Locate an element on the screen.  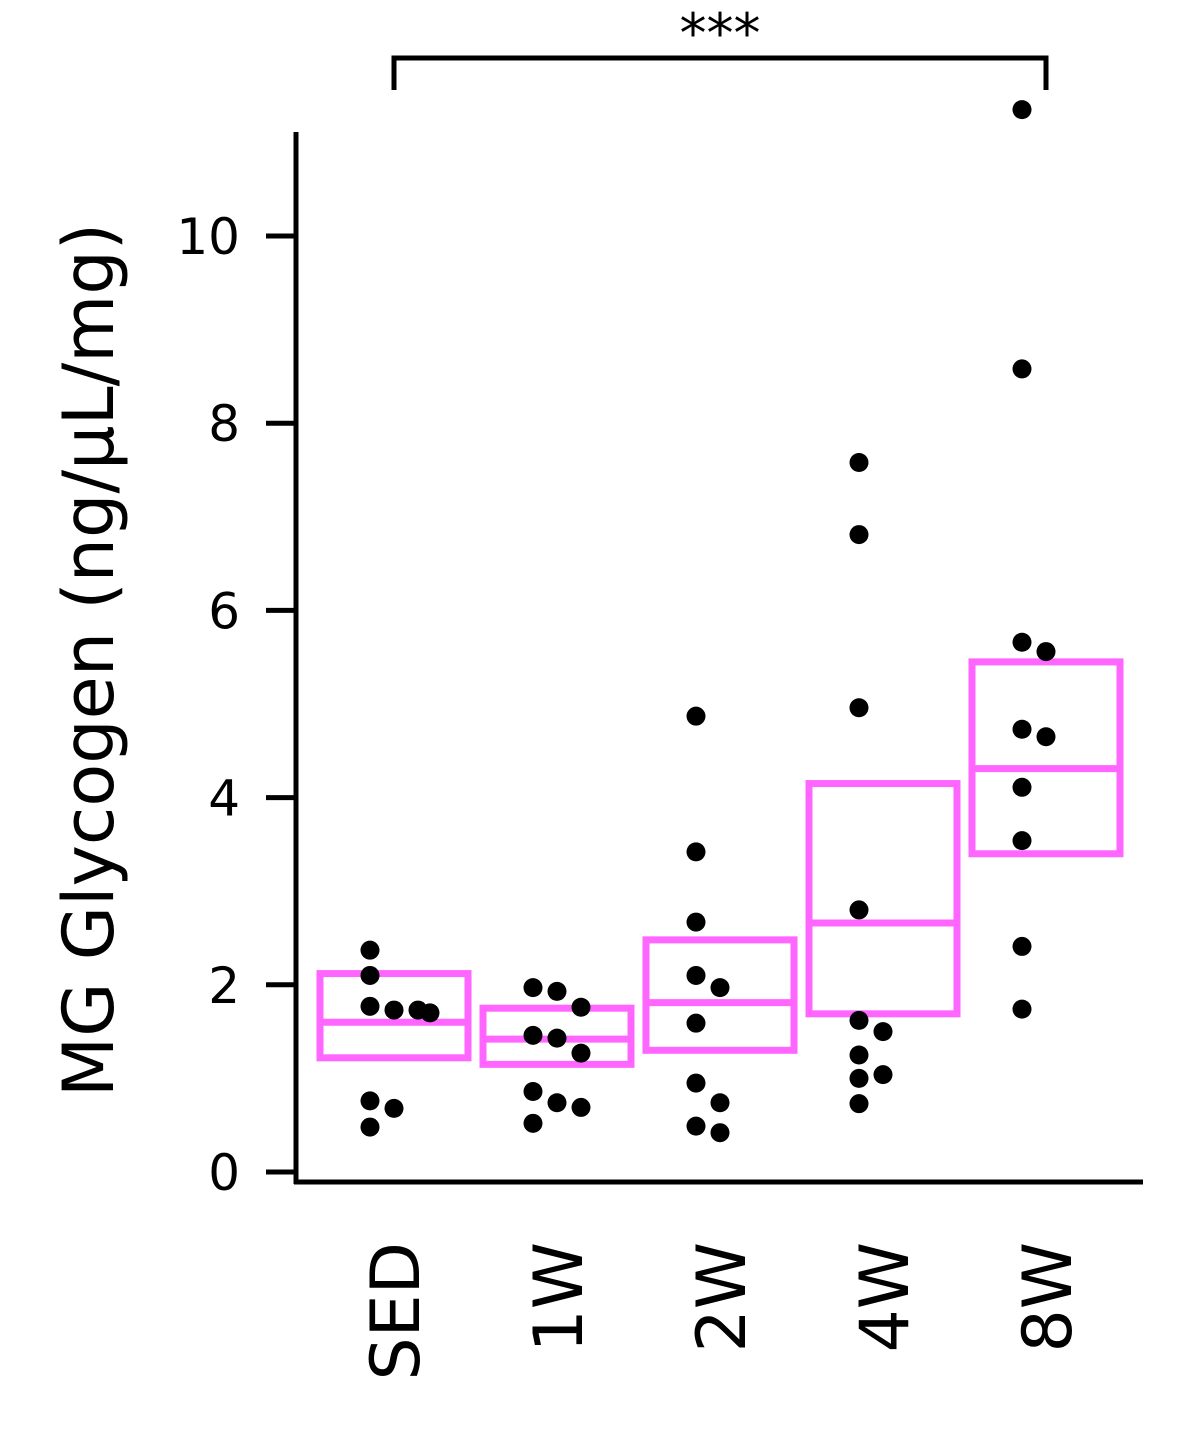
category-label-1W: 1W is located at coordinates (559, 1297).